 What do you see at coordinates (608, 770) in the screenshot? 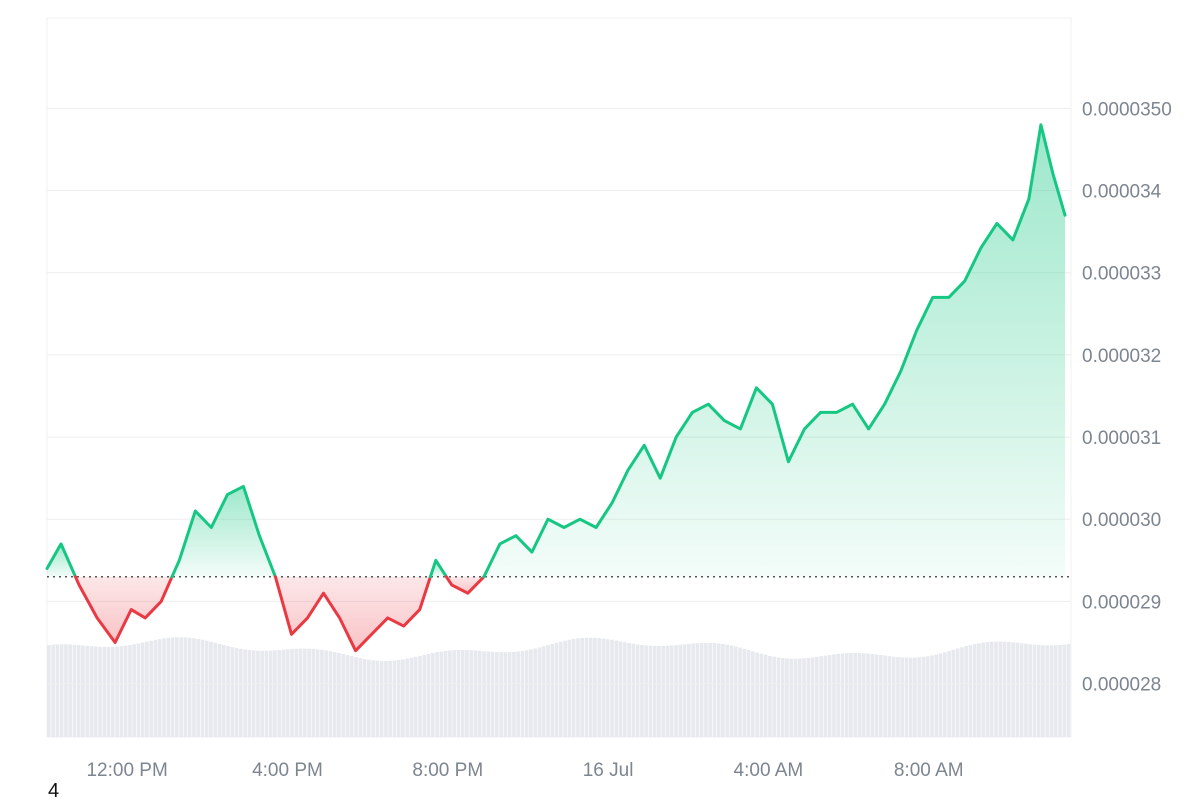
I see `x-tick-label: 16 Jul` at bounding box center [608, 770].